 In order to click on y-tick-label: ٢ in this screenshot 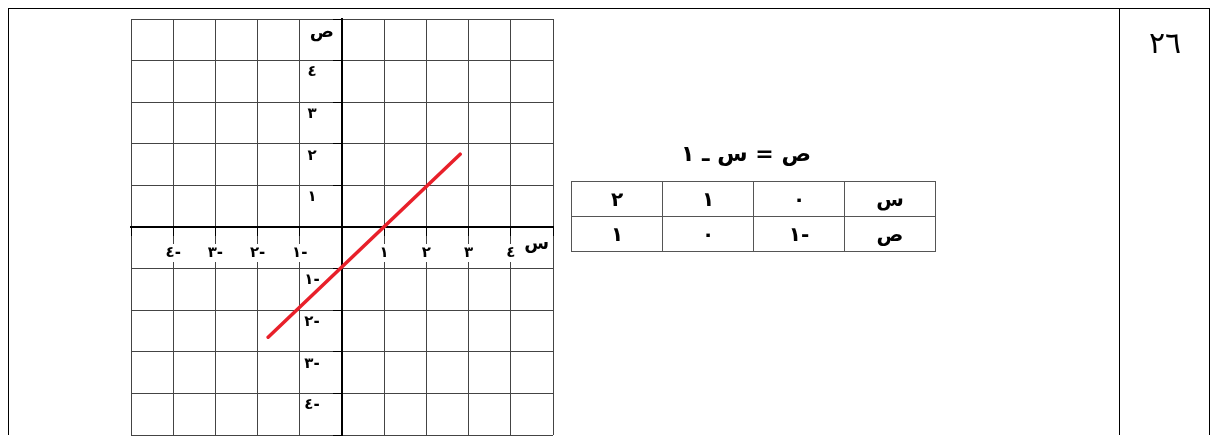, I will do `click(312, 154)`.